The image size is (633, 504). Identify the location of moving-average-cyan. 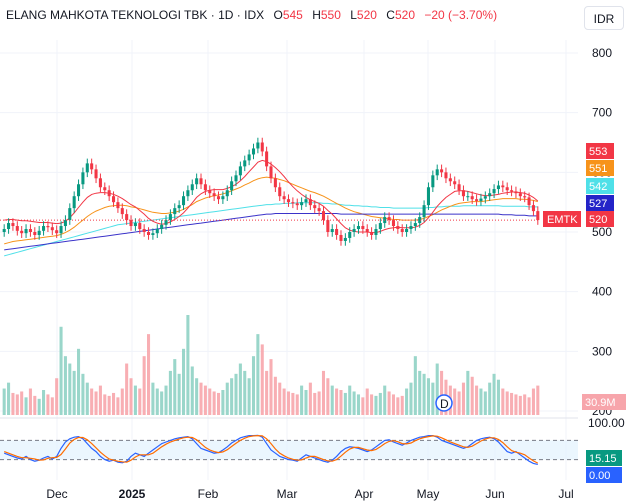
(271, 229).